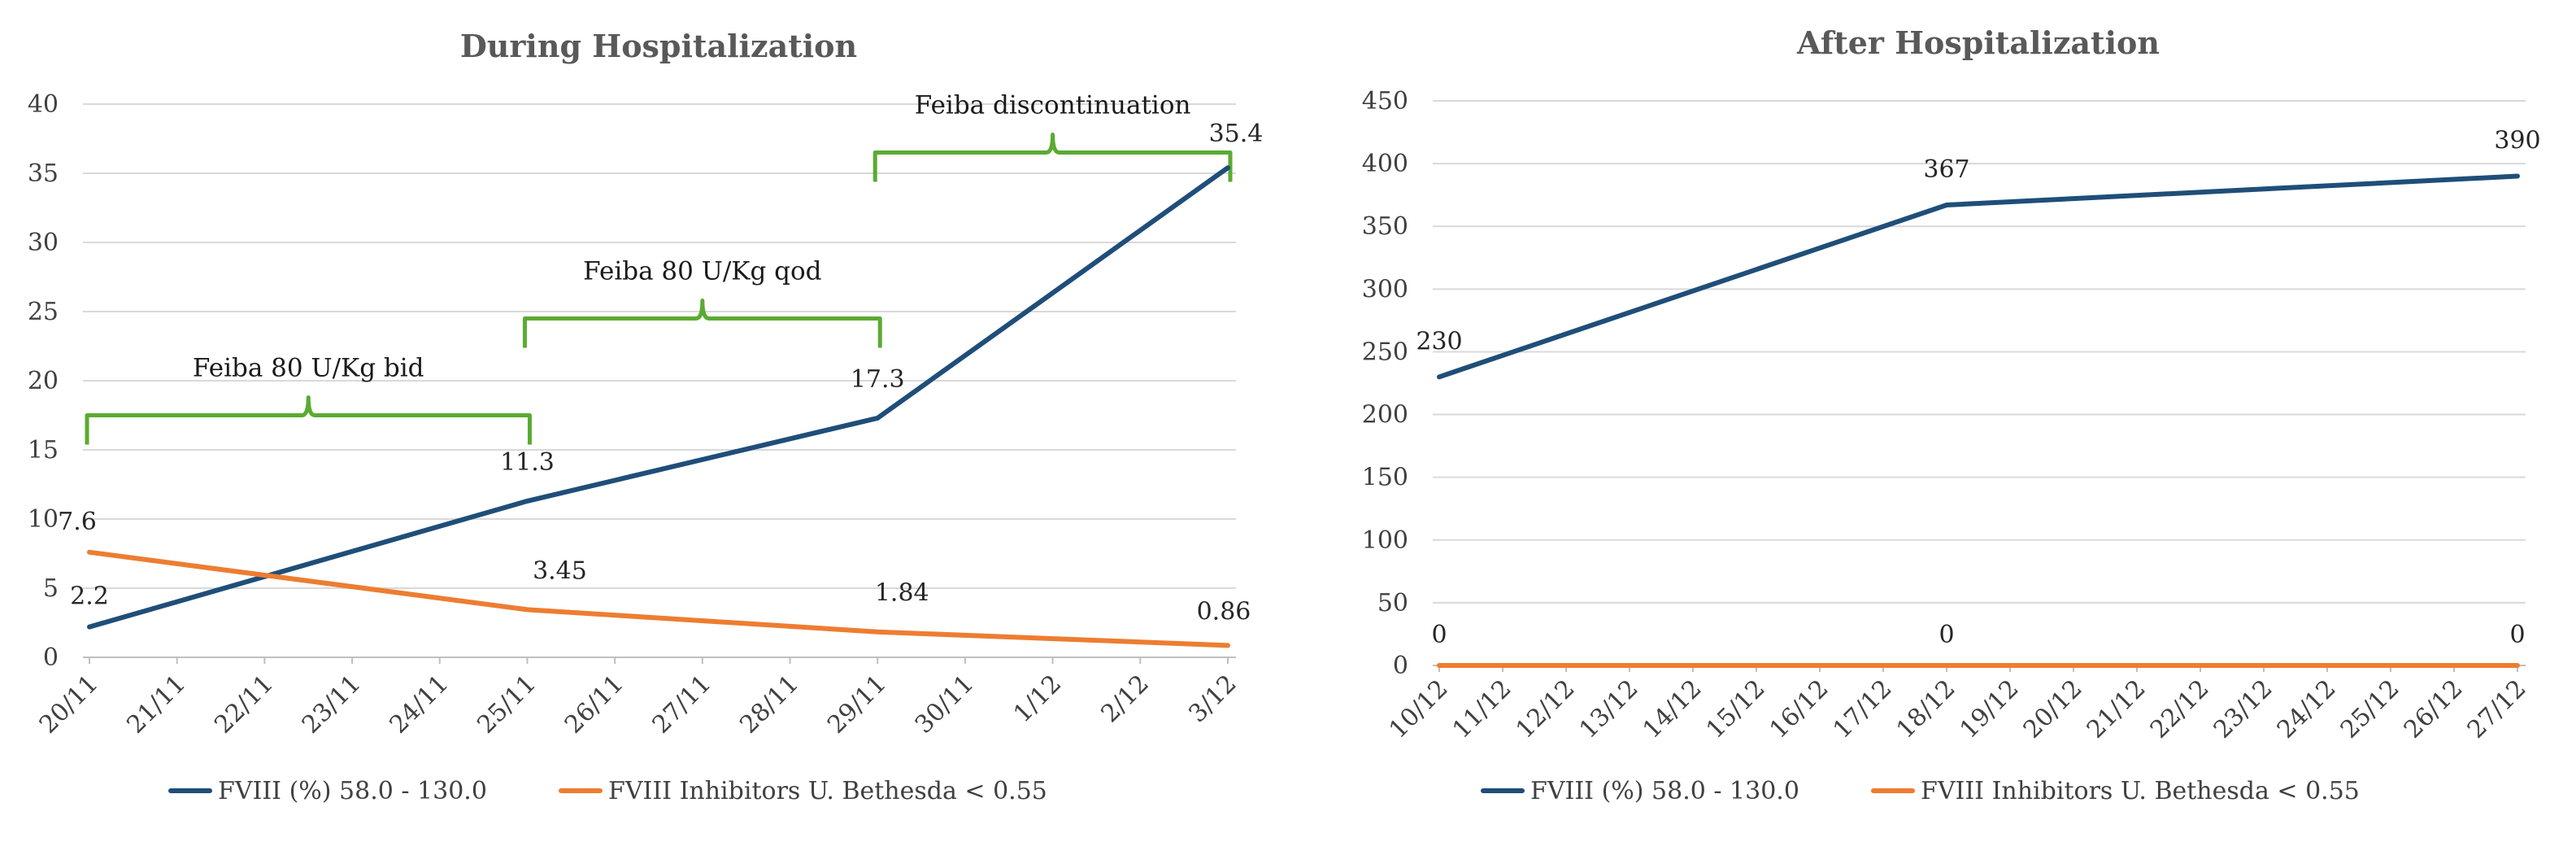  Describe the element at coordinates (1385, 226) in the screenshot. I see `y-tick-label: 350` at that location.